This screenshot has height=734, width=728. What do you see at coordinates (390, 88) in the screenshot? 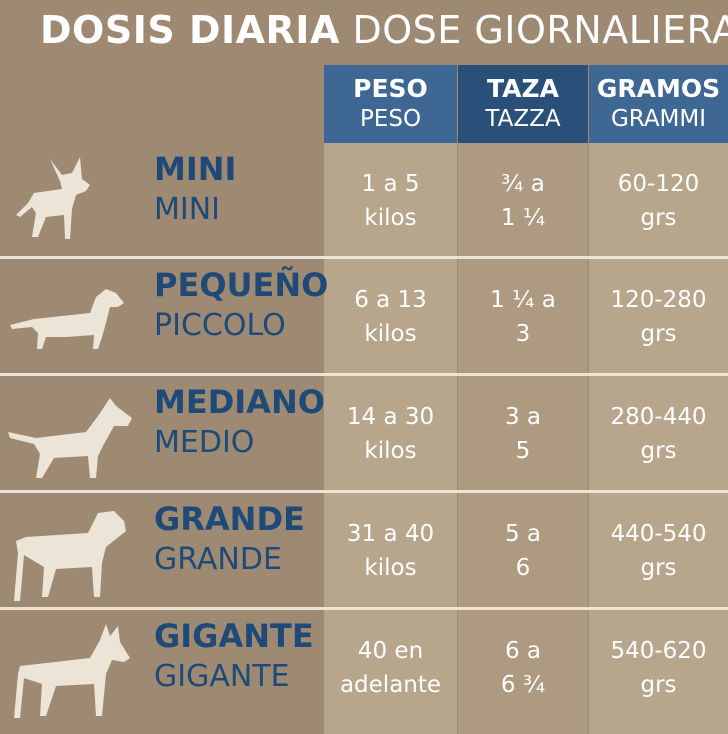
I see `header-peso-es: PESO` at bounding box center [390, 88].